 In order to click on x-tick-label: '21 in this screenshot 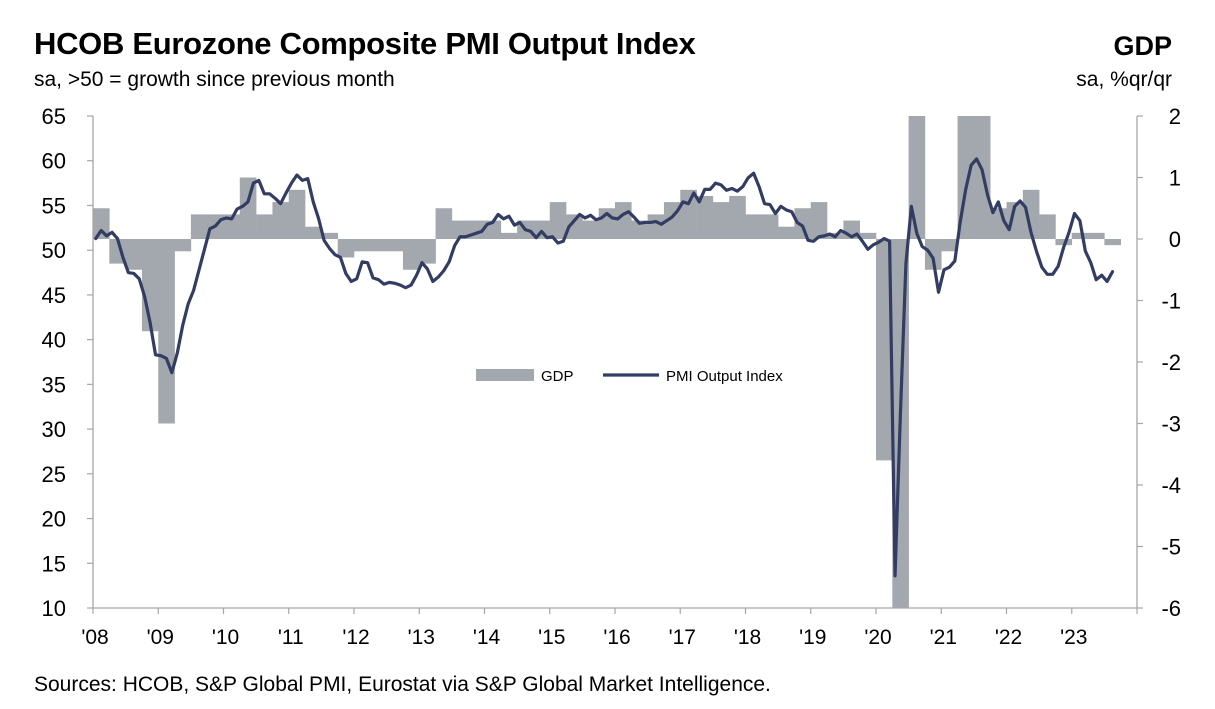, I will do `click(943, 637)`.